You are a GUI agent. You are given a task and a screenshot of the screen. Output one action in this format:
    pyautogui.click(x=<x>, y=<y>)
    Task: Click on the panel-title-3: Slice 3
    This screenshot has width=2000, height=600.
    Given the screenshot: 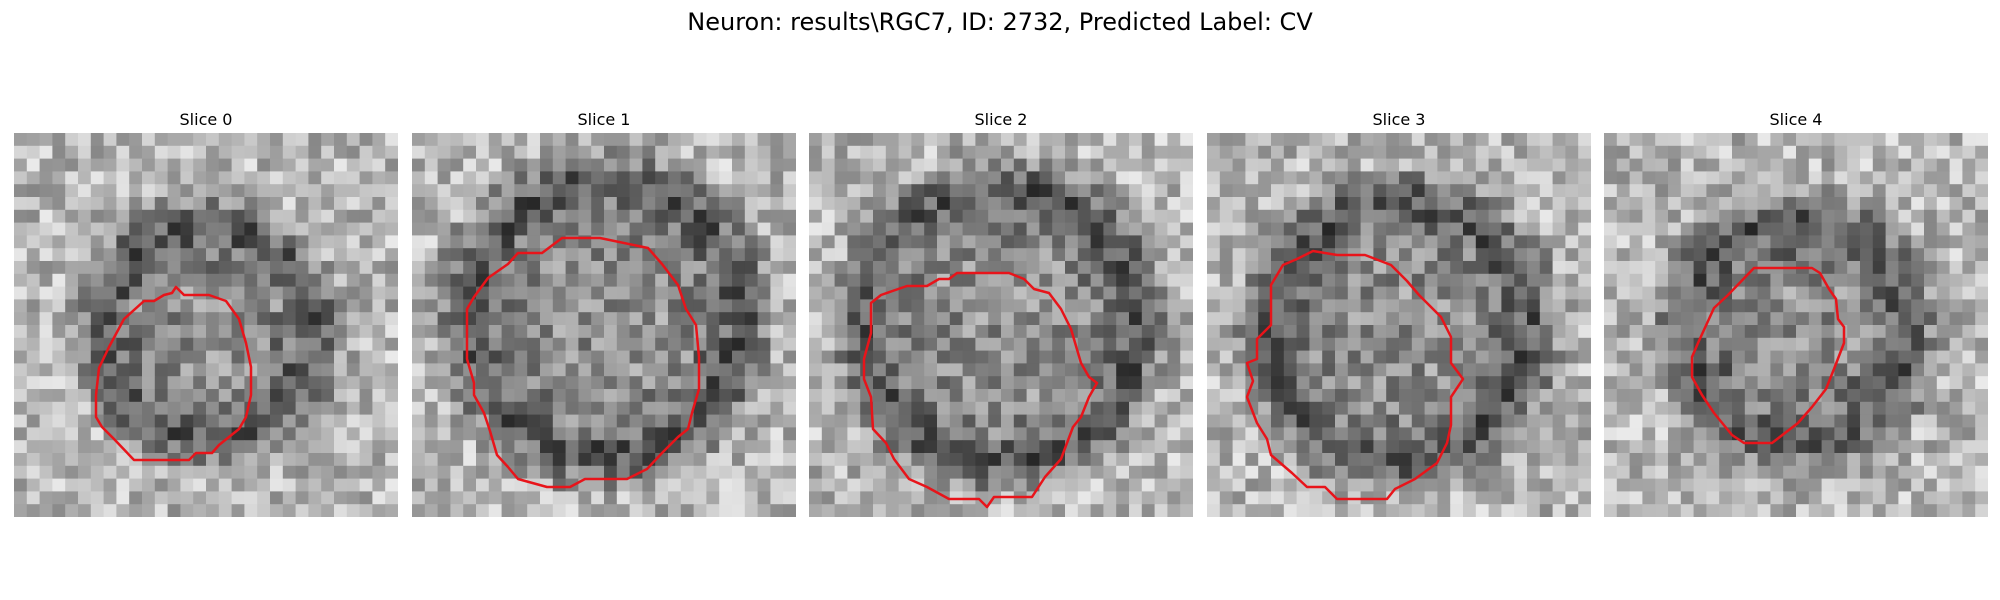 What is the action you would take?
    pyautogui.click(x=1399, y=119)
    